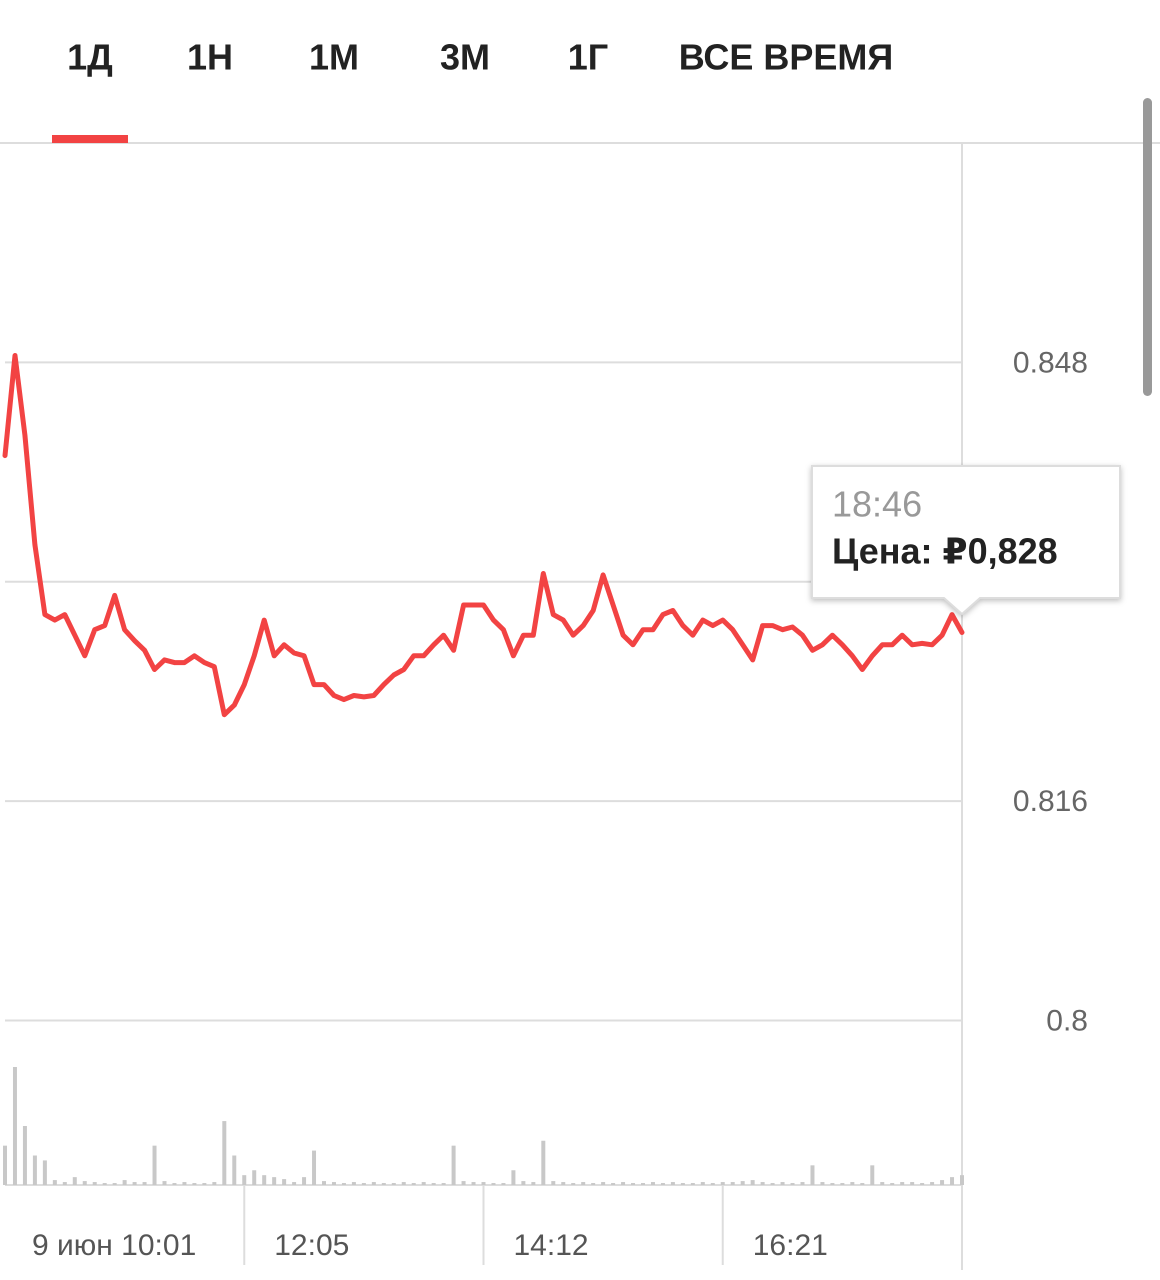  Describe the element at coordinates (786, 57) in the screenshot. I see `tab: ВСЕ ВРЕМЯ` at that location.